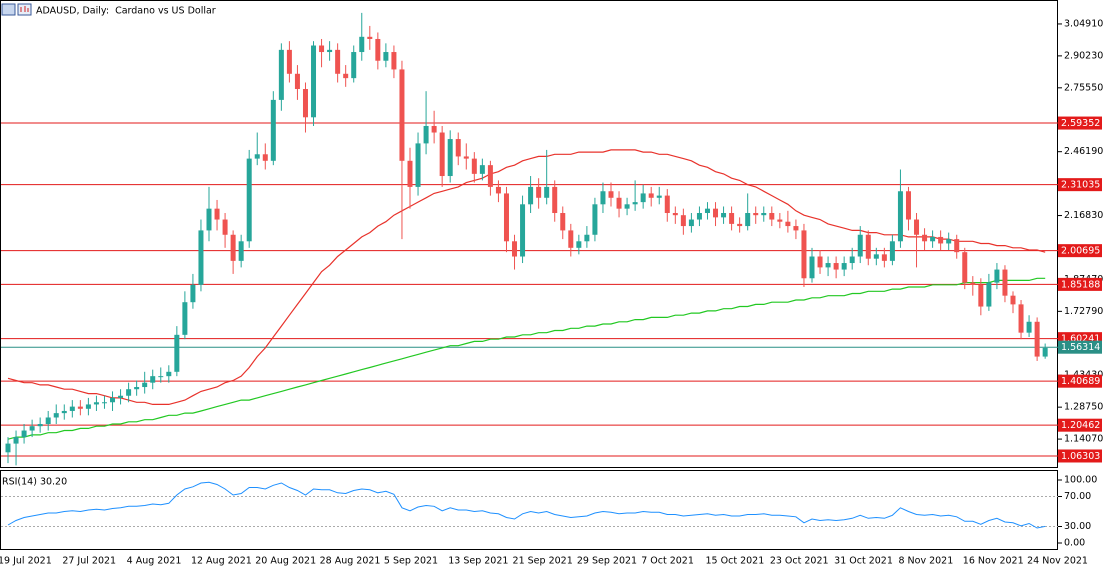 The image size is (1103, 569). I want to click on y-tick-label: 1.28750, so click(1083, 407).